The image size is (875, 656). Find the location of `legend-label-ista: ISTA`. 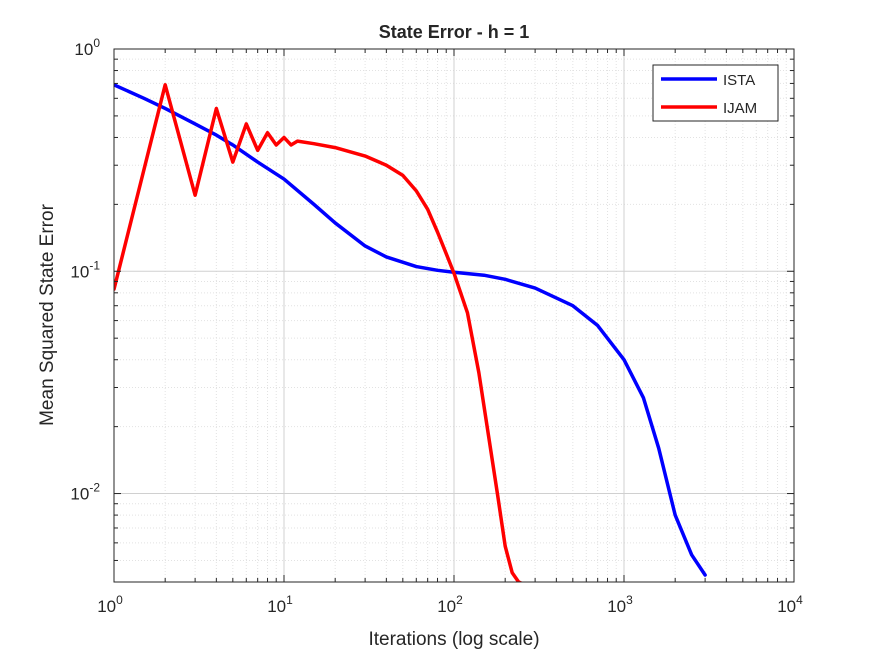

legend-label-ista: ISTA is located at coordinates (739, 80).